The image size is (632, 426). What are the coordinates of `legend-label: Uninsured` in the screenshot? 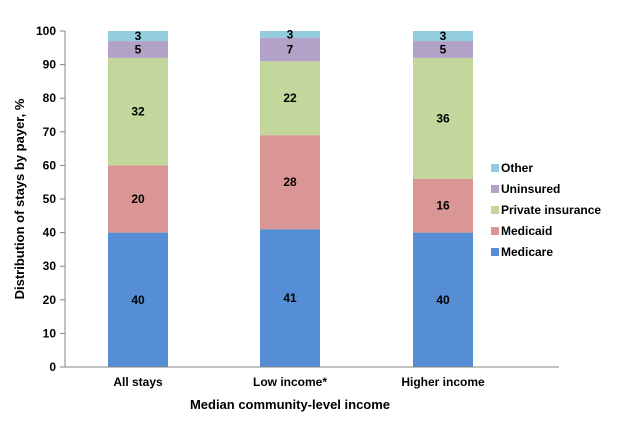 It's located at (530, 189).